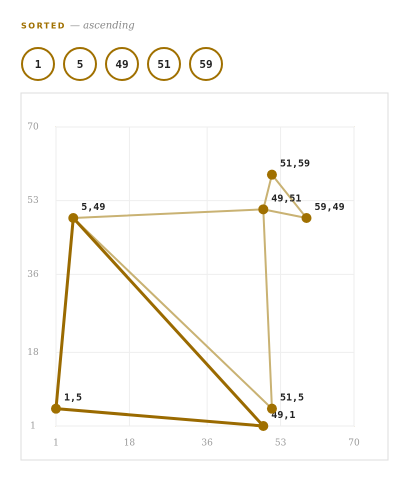  What do you see at coordinates (283, 415) in the screenshot?
I see `point-label: 49,1` at bounding box center [283, 415].